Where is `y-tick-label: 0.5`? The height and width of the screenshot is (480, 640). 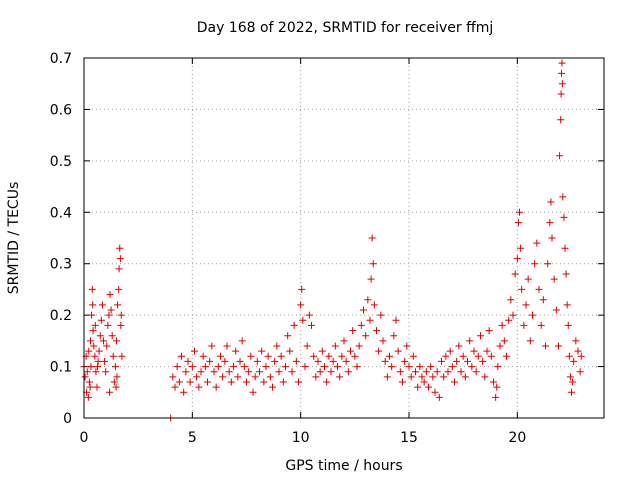
y-tick-label: 0.5 is located at coordinates (61, 162).